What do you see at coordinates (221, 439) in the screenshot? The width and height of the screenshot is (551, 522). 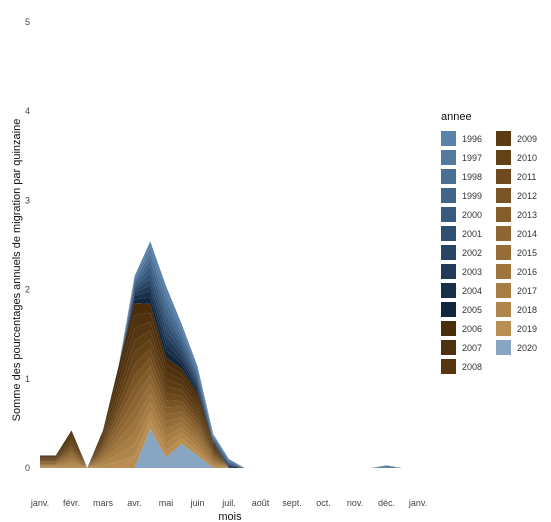 I see `area-2018` at bounding box center [221, 439].